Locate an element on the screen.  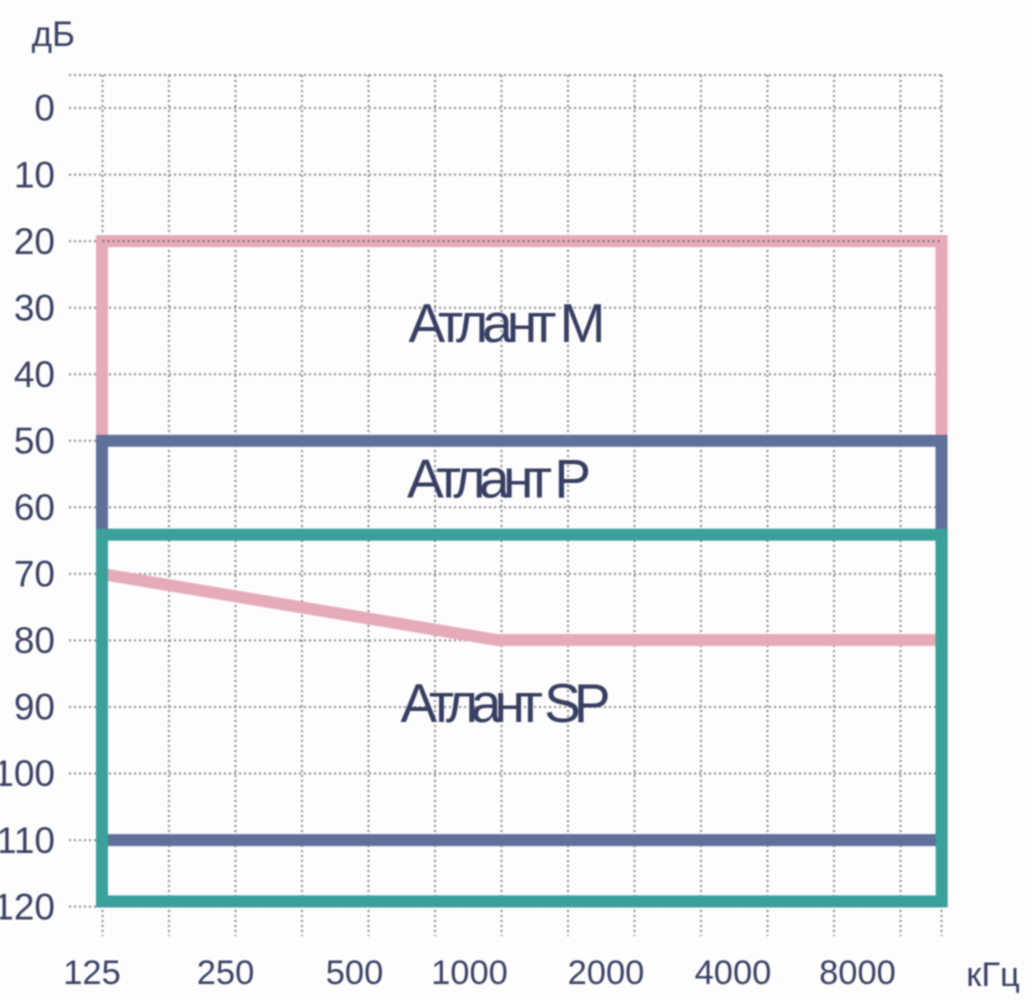
svg-text: 110 is located at coordinates (27, 840).